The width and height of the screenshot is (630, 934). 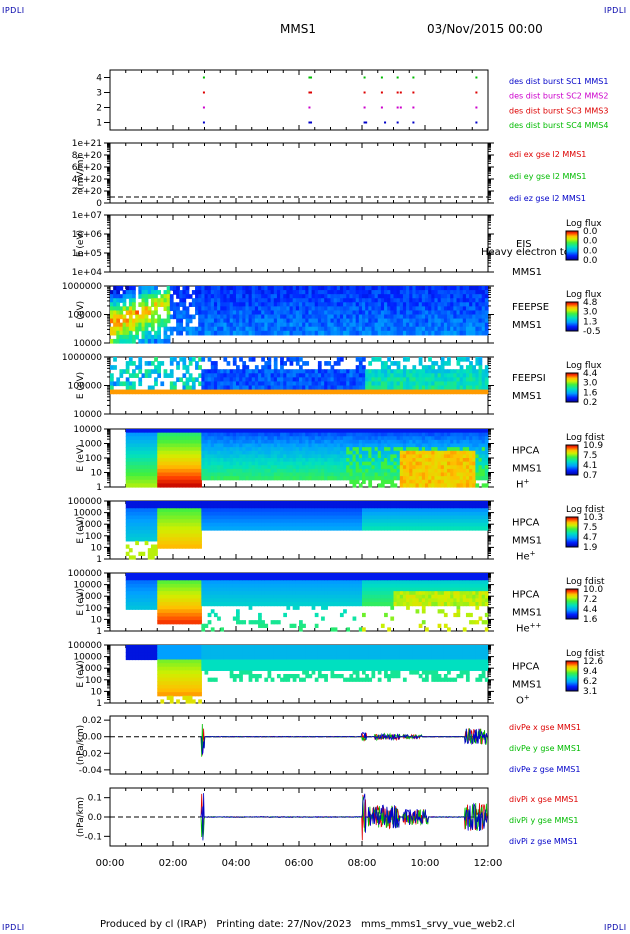 I want to click on eis-colorbar-title: Log flux, so click(x=584, y=224).